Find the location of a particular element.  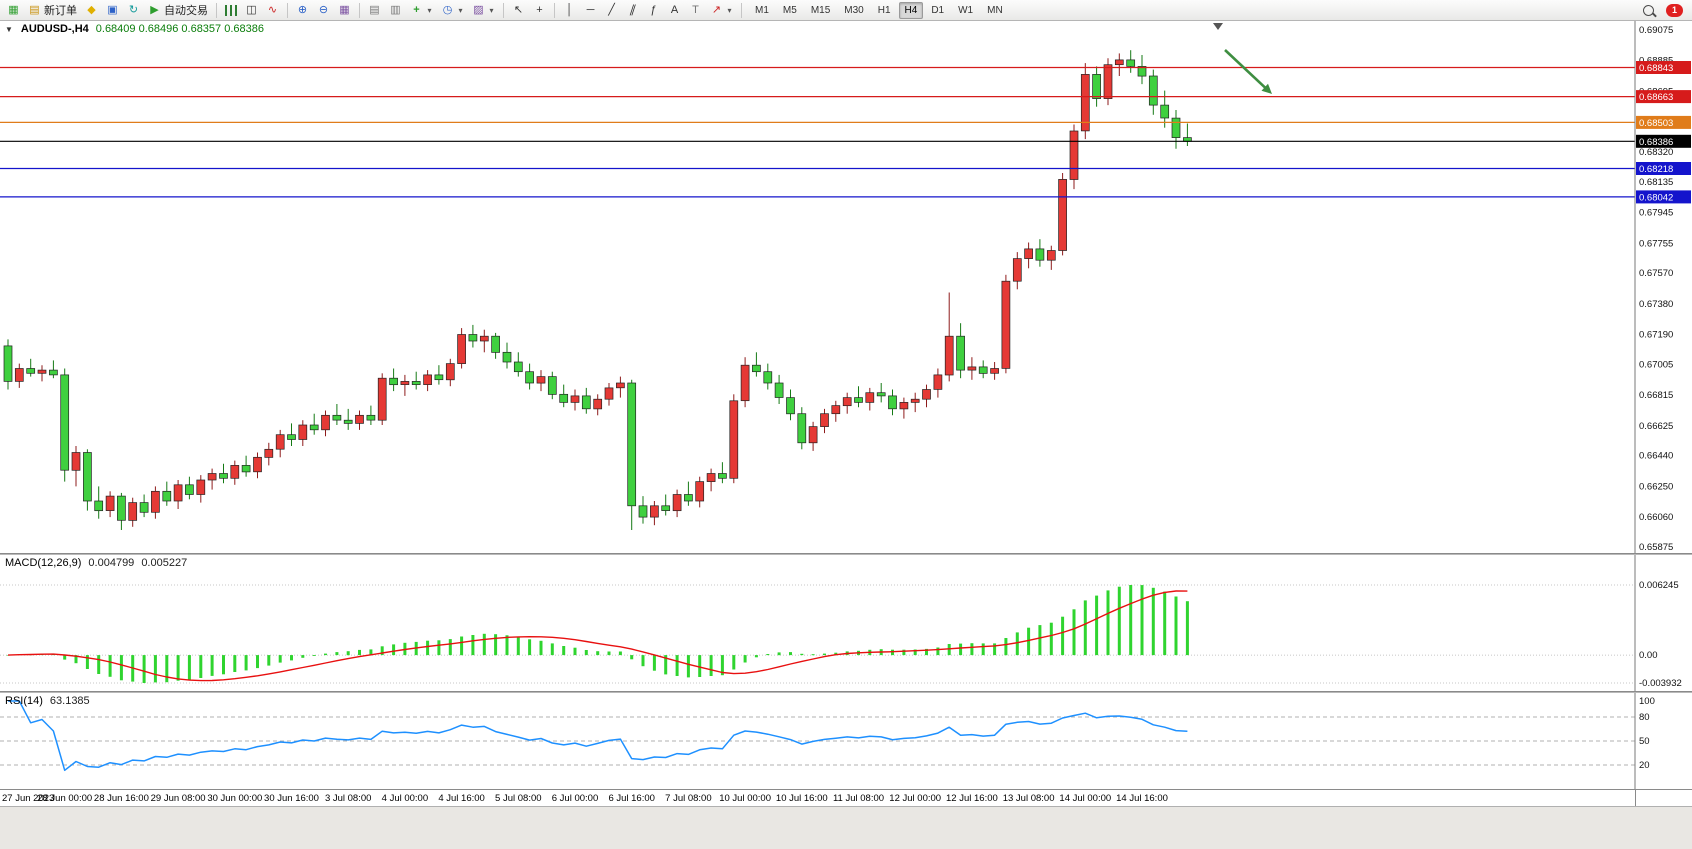

time-label: 14 Jul 00:00 is located at coordinates (1085, 798).